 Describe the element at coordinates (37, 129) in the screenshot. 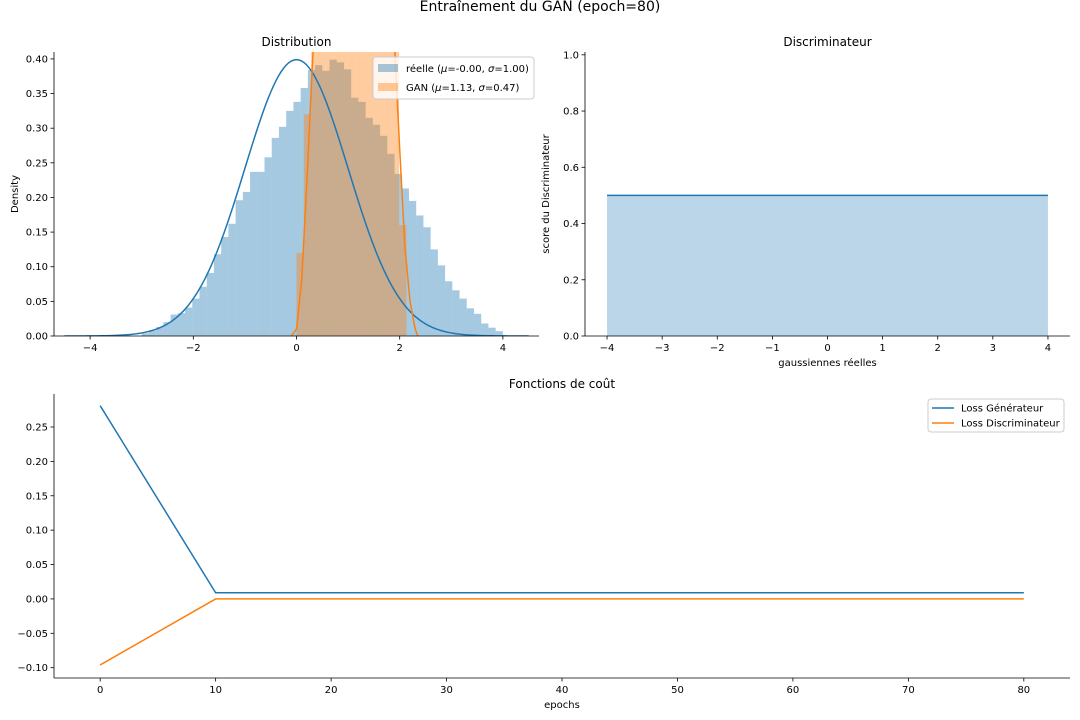

I see `y-tick-label: 0.30` at that location.